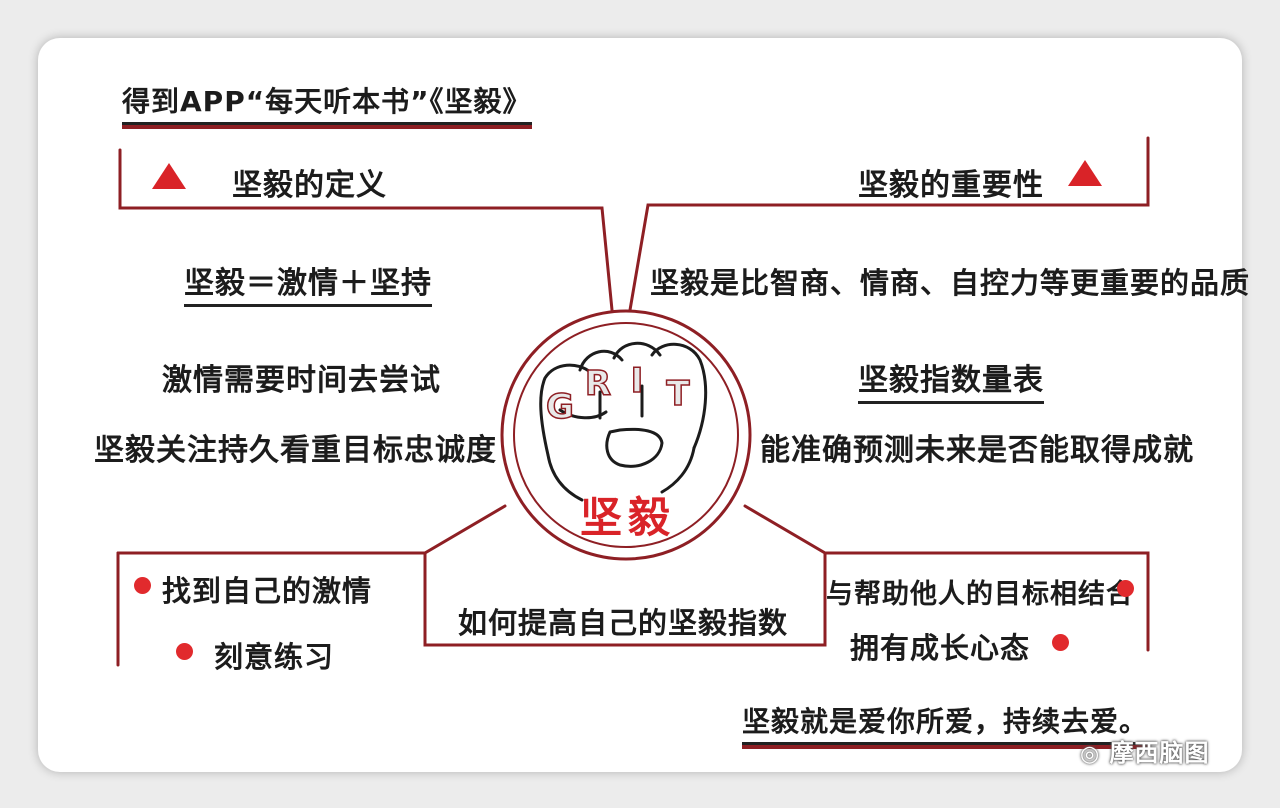  What do you see at coordinates (267, 591) in the screenshot?
I see `improve-left-item-1: 找到自己的激情` at bounding box center [267, 591].